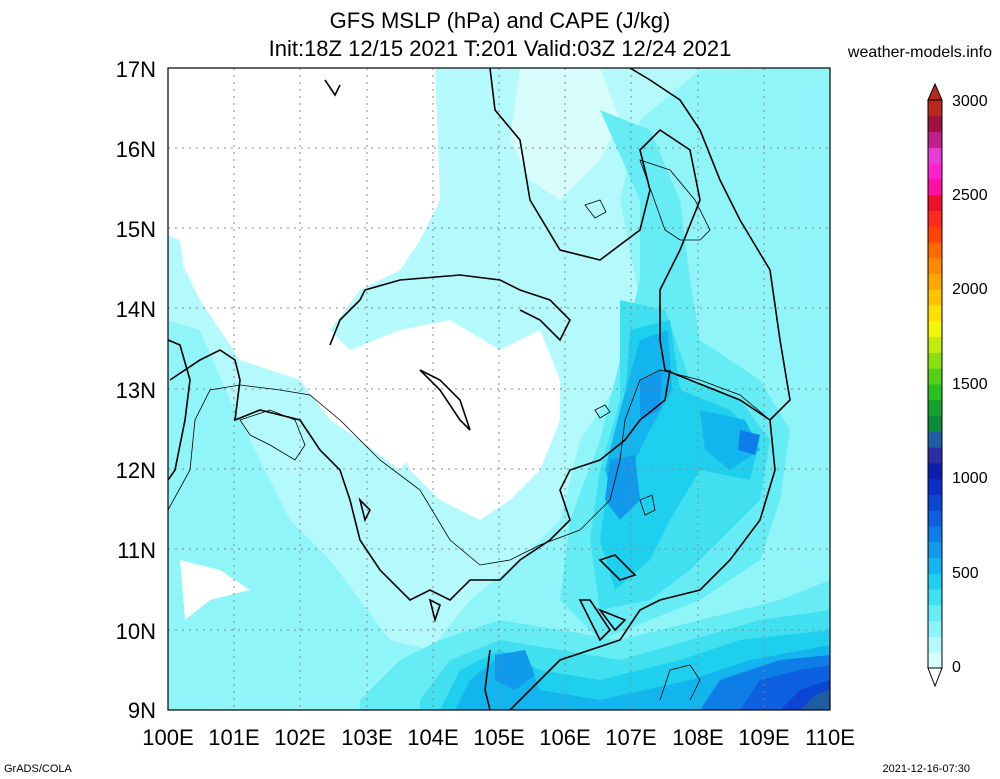 The height and width of the screenshot is (779, 1000). What do you see at coordinates (926, 769) in the screenshot?
I see `footer-timestamp: 2021-12-16-07:30` at bounding box center [926, 769].